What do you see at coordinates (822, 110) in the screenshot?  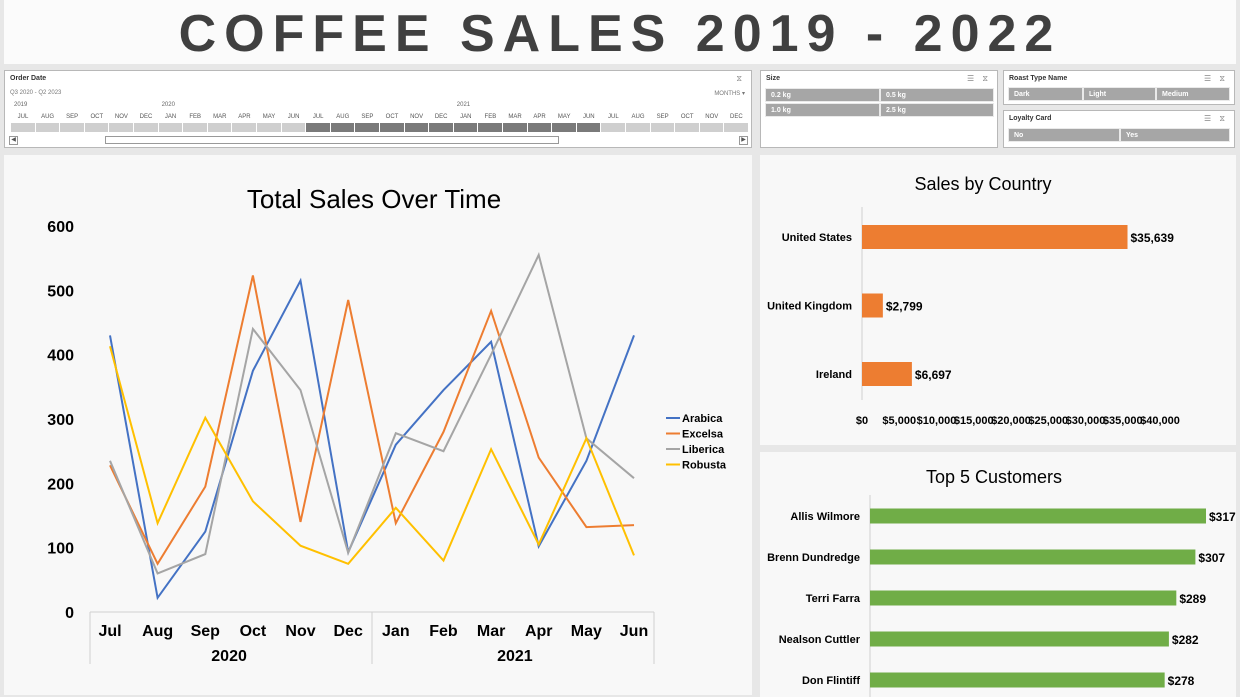 I see `size-option-1-0kg: 1.0 kg` at bounding box center [822, 110].